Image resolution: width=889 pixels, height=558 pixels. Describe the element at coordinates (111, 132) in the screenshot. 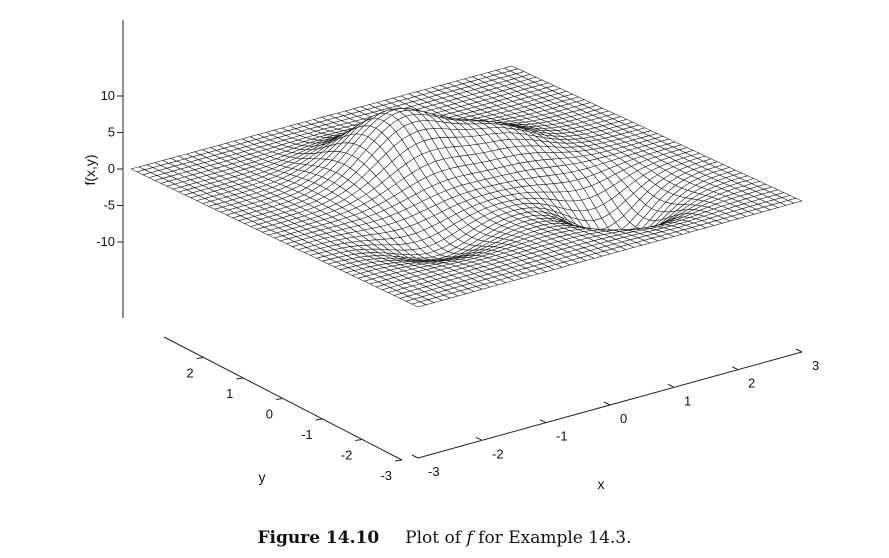

I see `z-tick-label: 5` at that location.